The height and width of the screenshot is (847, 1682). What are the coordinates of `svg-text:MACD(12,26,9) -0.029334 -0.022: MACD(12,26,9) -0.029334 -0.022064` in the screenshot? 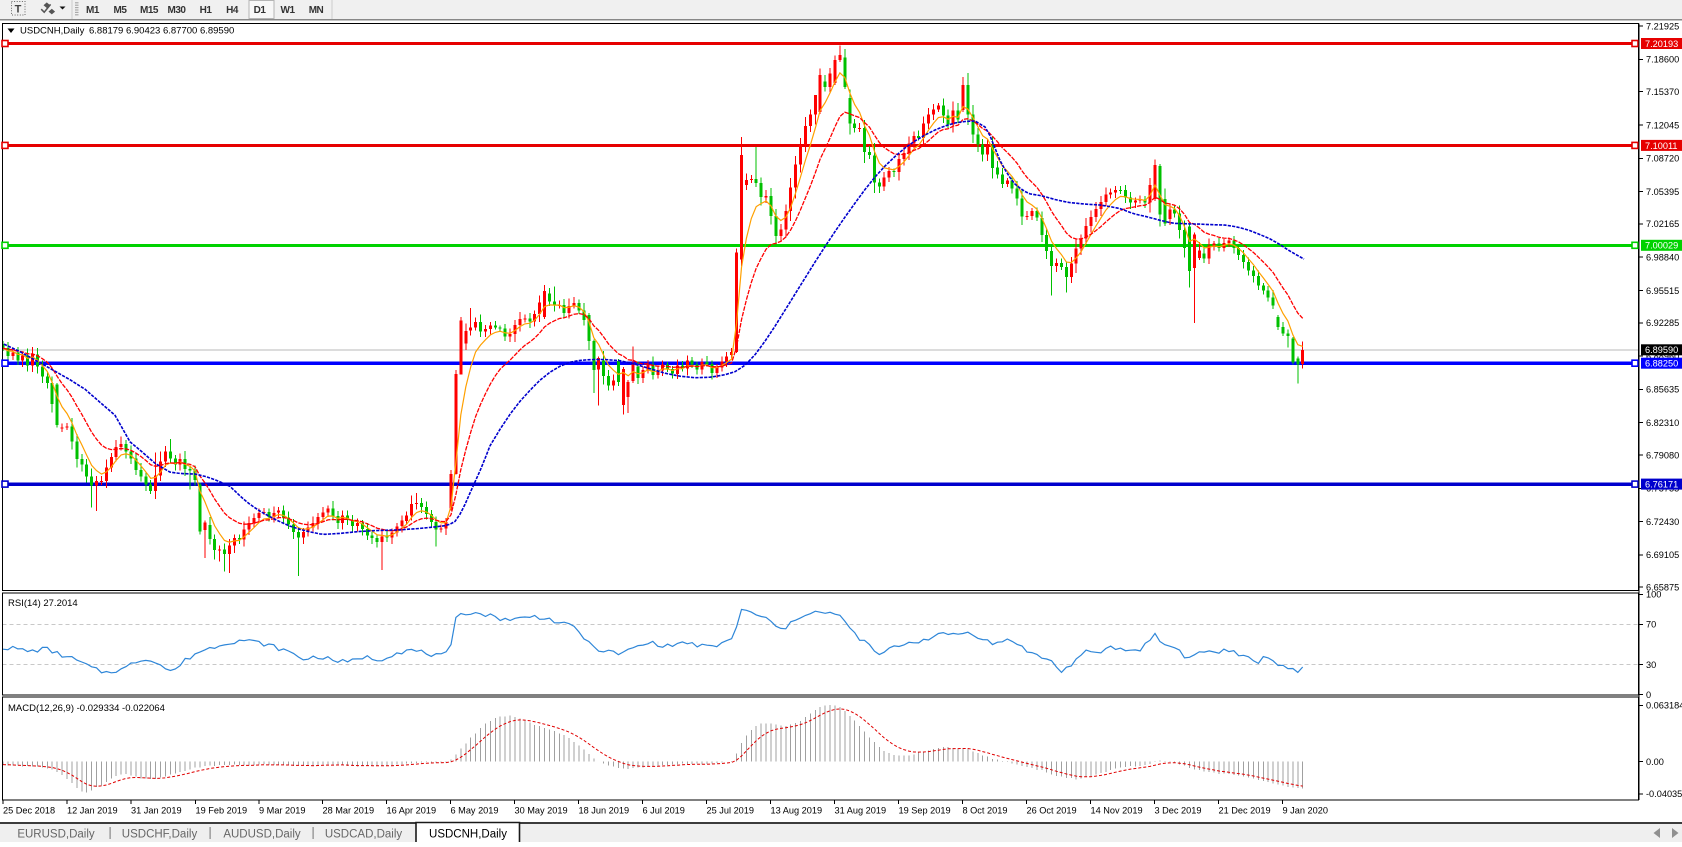 It's located at (86, 708).